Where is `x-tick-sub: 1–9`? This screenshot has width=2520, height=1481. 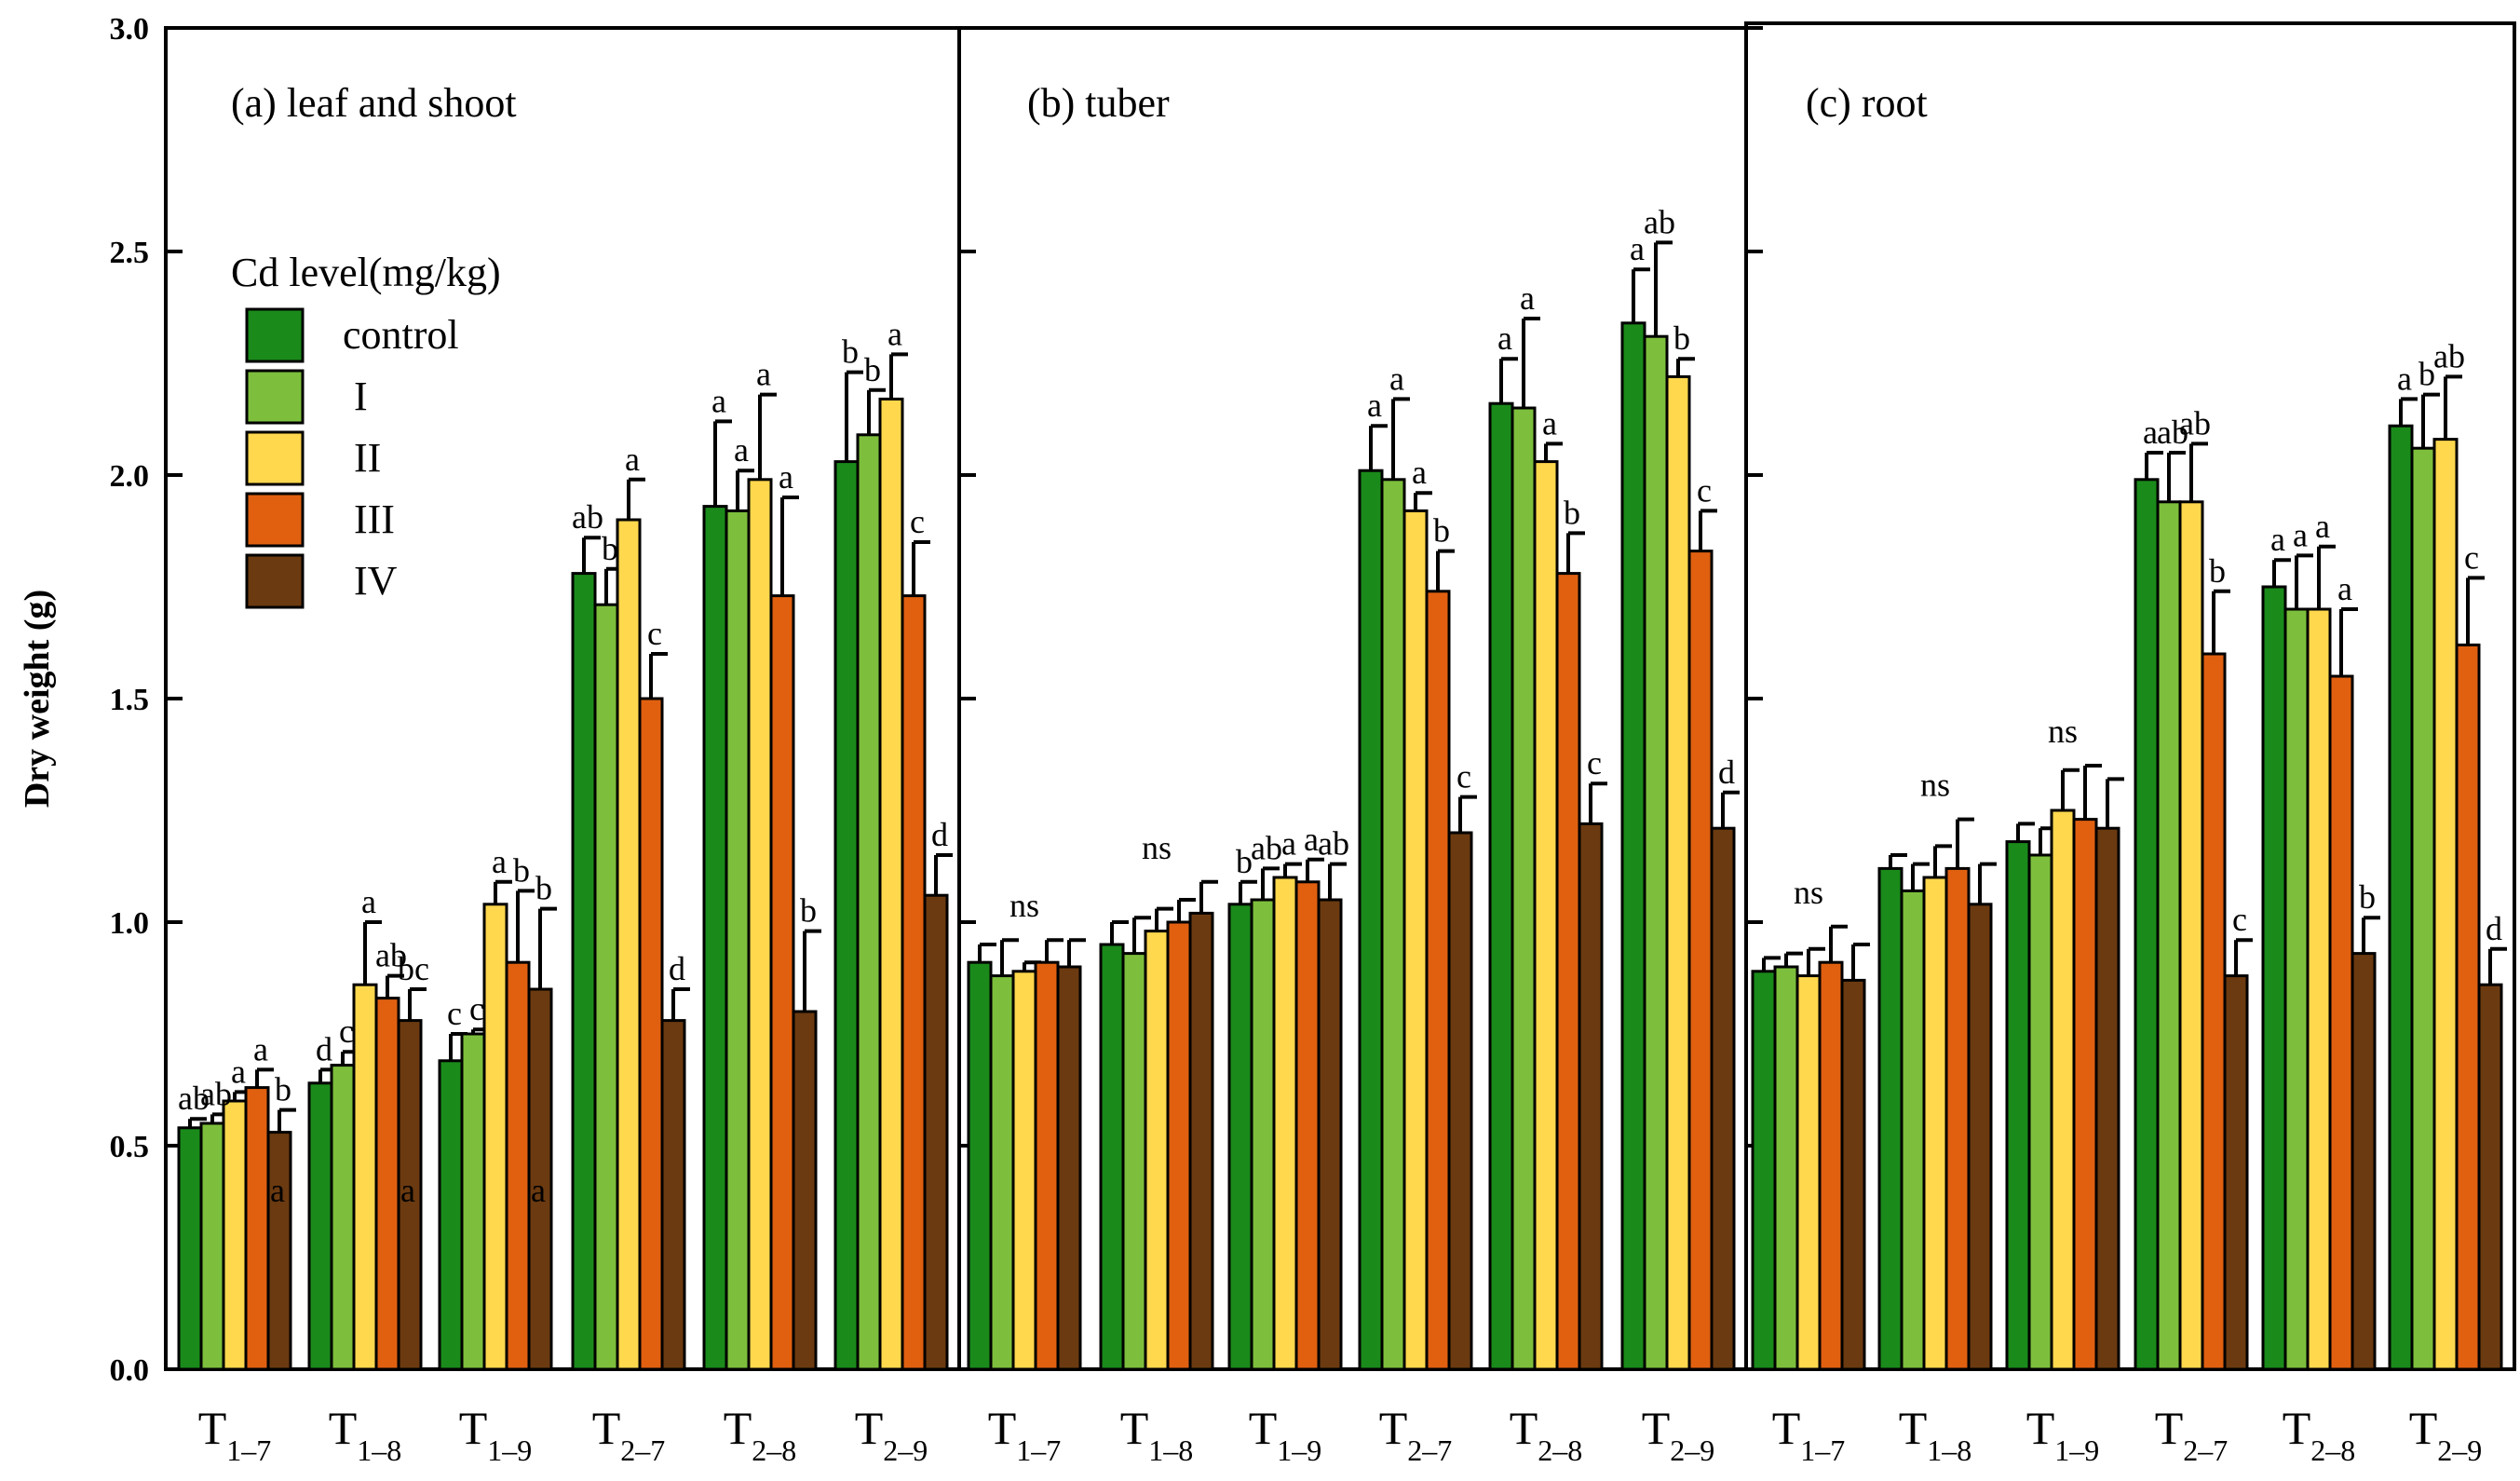
x-tick-sub: 1–9 is located at coordinates (1299, 1450).